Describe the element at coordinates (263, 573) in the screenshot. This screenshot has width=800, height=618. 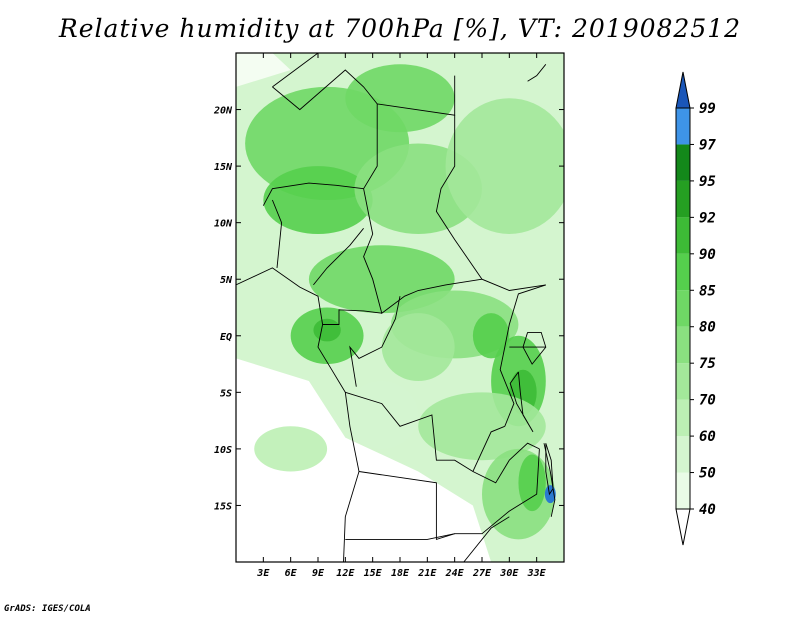
I see `lon-tick-label: 3E` at that location.